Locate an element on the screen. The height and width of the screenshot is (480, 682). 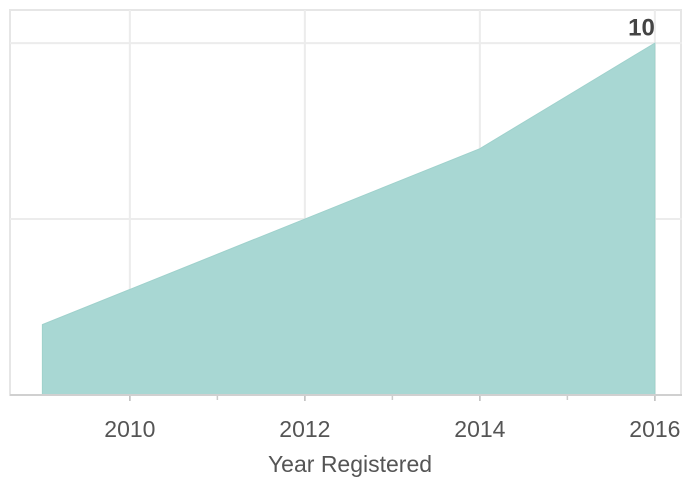
x-tick-label: 2016 is located at coordinates (654, 429).